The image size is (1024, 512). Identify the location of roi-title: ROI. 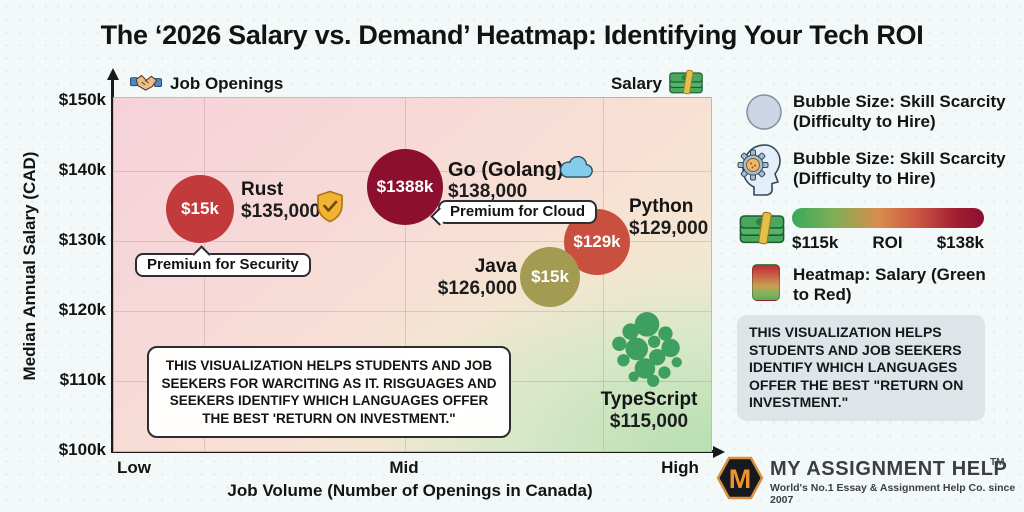
(887, 242).